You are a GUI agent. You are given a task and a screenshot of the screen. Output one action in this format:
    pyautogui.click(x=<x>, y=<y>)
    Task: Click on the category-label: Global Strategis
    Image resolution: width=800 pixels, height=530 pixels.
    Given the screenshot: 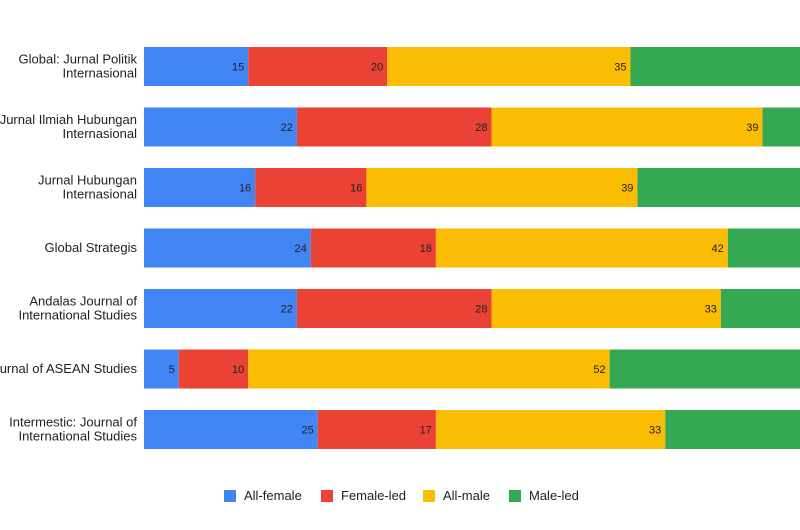 What is the action you would take?
    pyautogui.click(x=91, y=247)
    